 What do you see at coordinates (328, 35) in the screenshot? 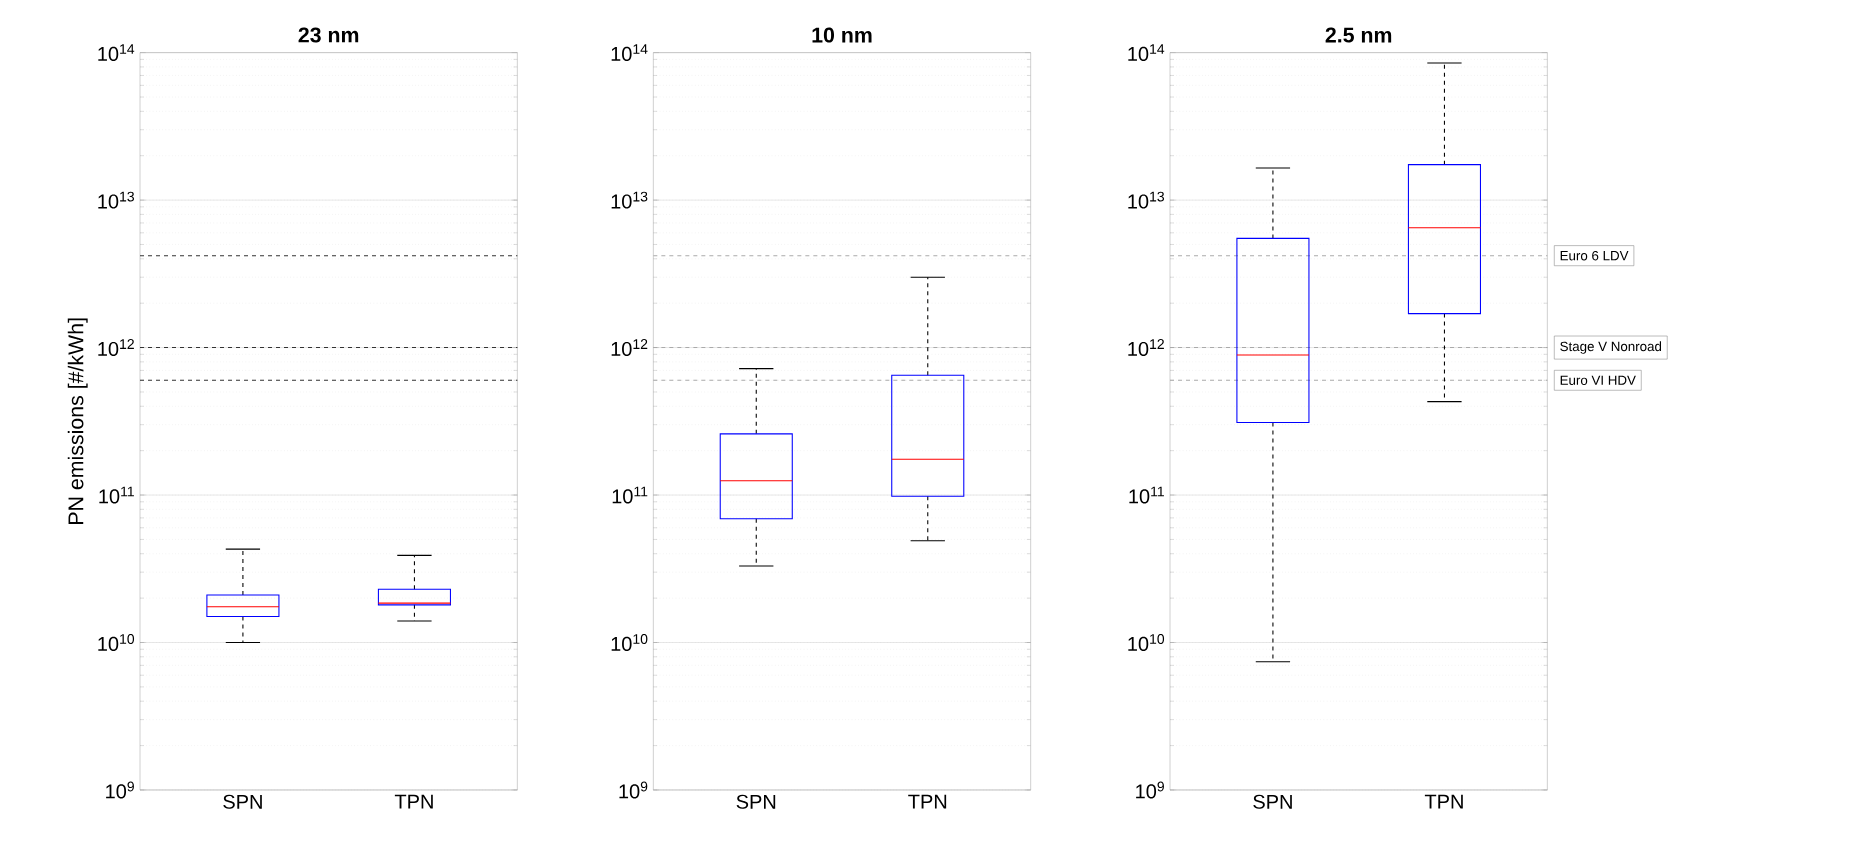
I see `chart-title: 23 nm` at bounding box center [328, 35].